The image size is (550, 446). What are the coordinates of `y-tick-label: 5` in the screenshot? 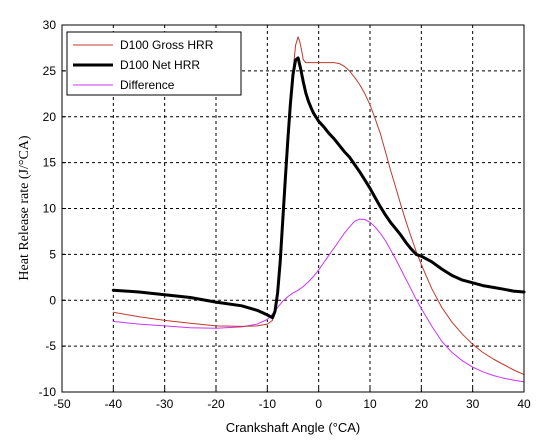 It's located at (52, 254).